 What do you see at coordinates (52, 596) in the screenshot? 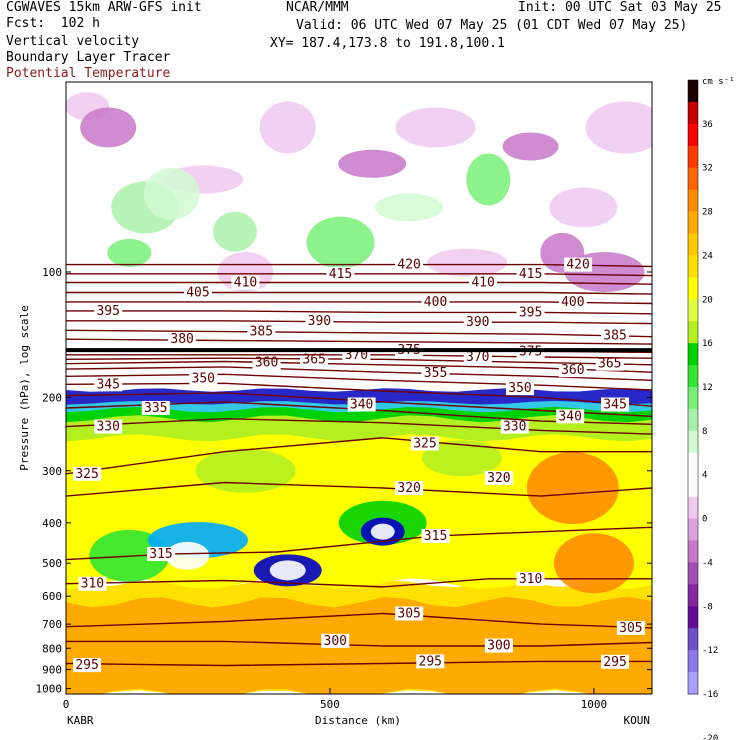
I see `y-tick-label: 600` at bounding box center [52, 596].